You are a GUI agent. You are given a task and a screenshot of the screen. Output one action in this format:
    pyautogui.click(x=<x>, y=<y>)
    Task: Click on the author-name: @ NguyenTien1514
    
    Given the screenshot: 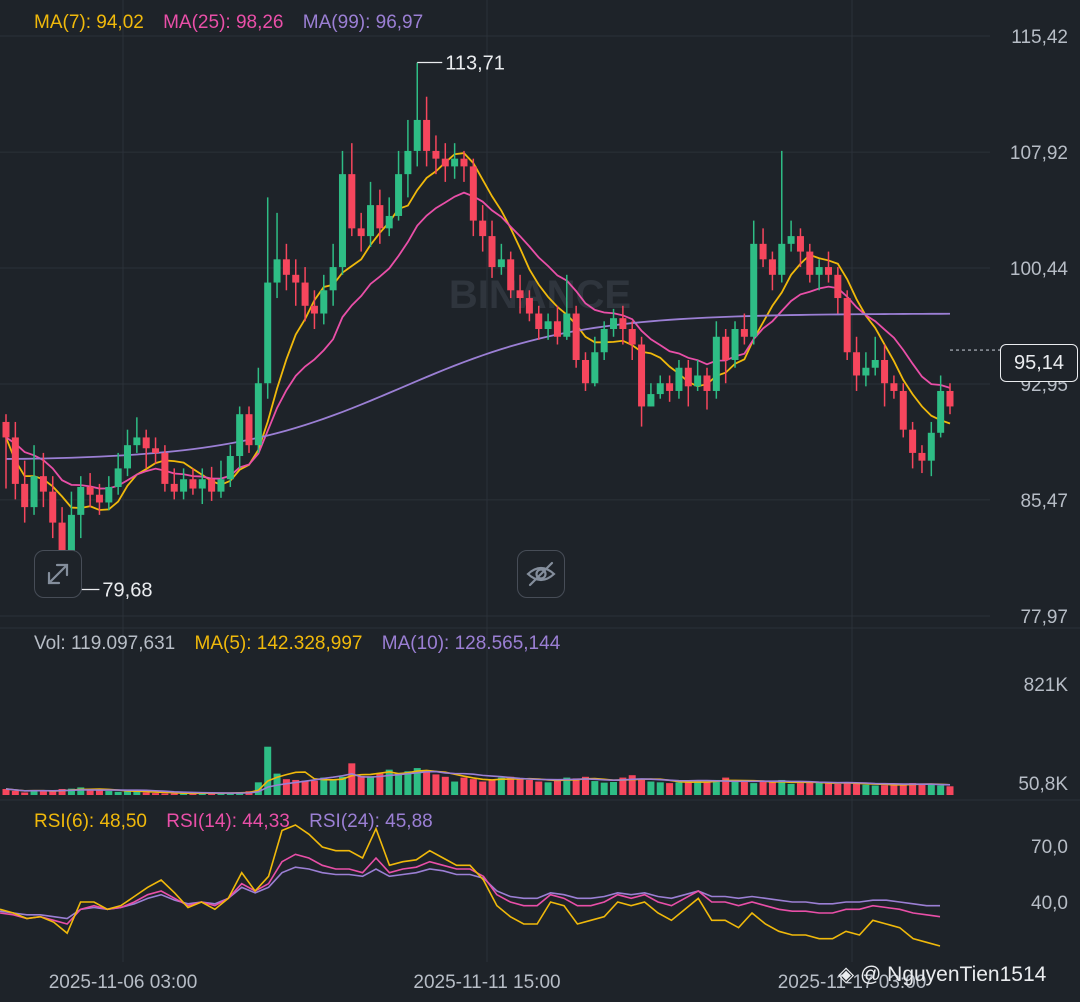 What is the action you would take?
    pyautogui.click(x=953, y=974)
    